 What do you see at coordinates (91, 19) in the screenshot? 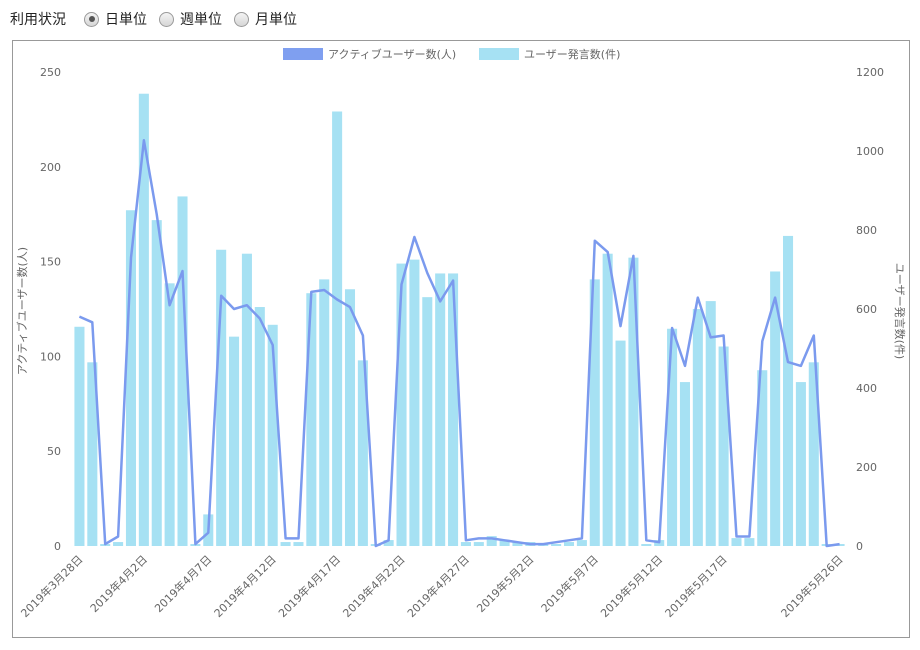
I see `radio-daily-indicator` at bounding box center [91, 19].